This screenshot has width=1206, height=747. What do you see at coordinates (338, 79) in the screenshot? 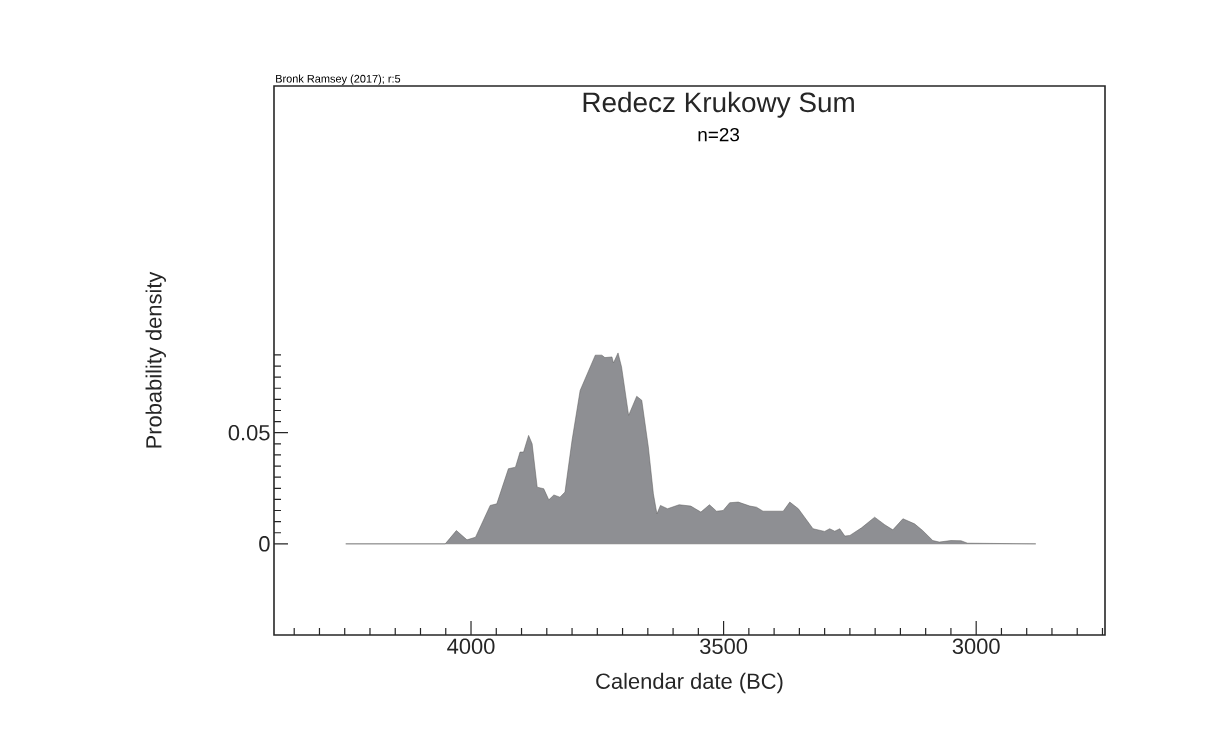
I see `text: Bronk Ramsey (2017); r:5` at bounding box center [338, 79].